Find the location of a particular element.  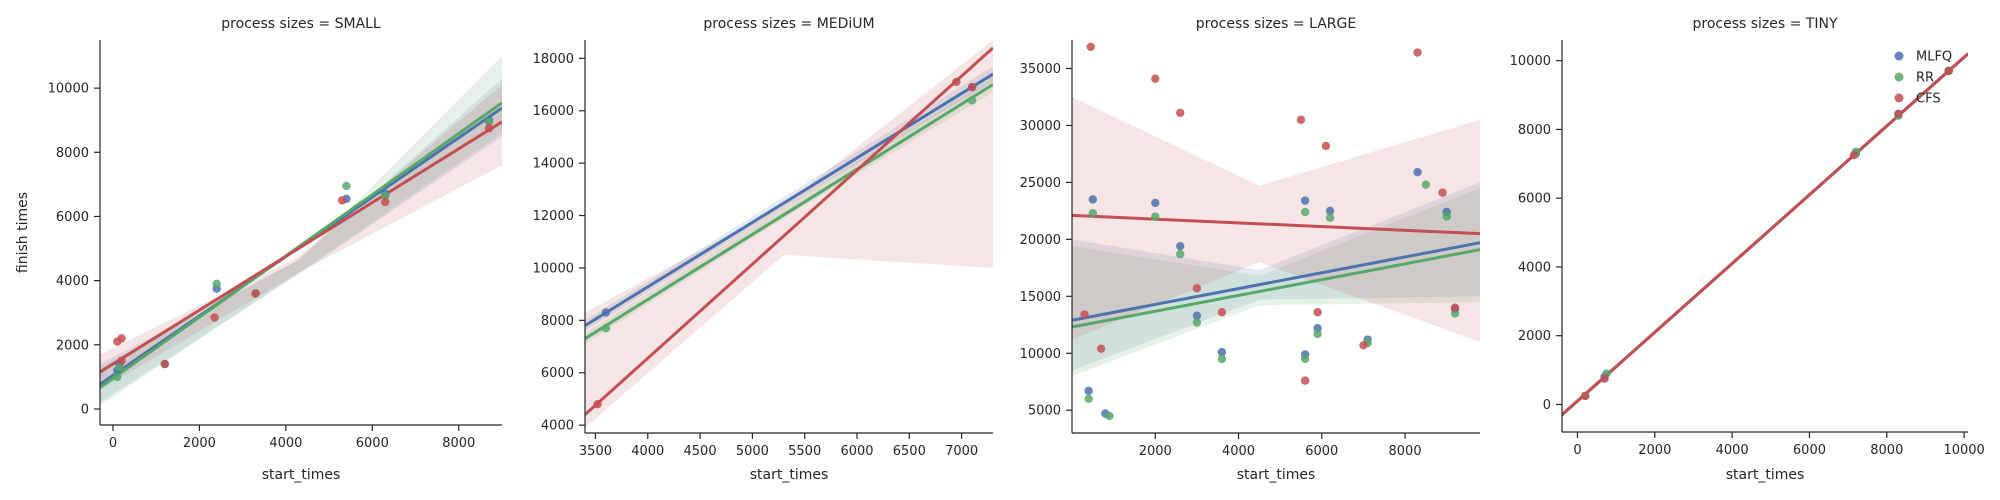

y-tick-label: 35000 is located at coordinates (1040, 69).